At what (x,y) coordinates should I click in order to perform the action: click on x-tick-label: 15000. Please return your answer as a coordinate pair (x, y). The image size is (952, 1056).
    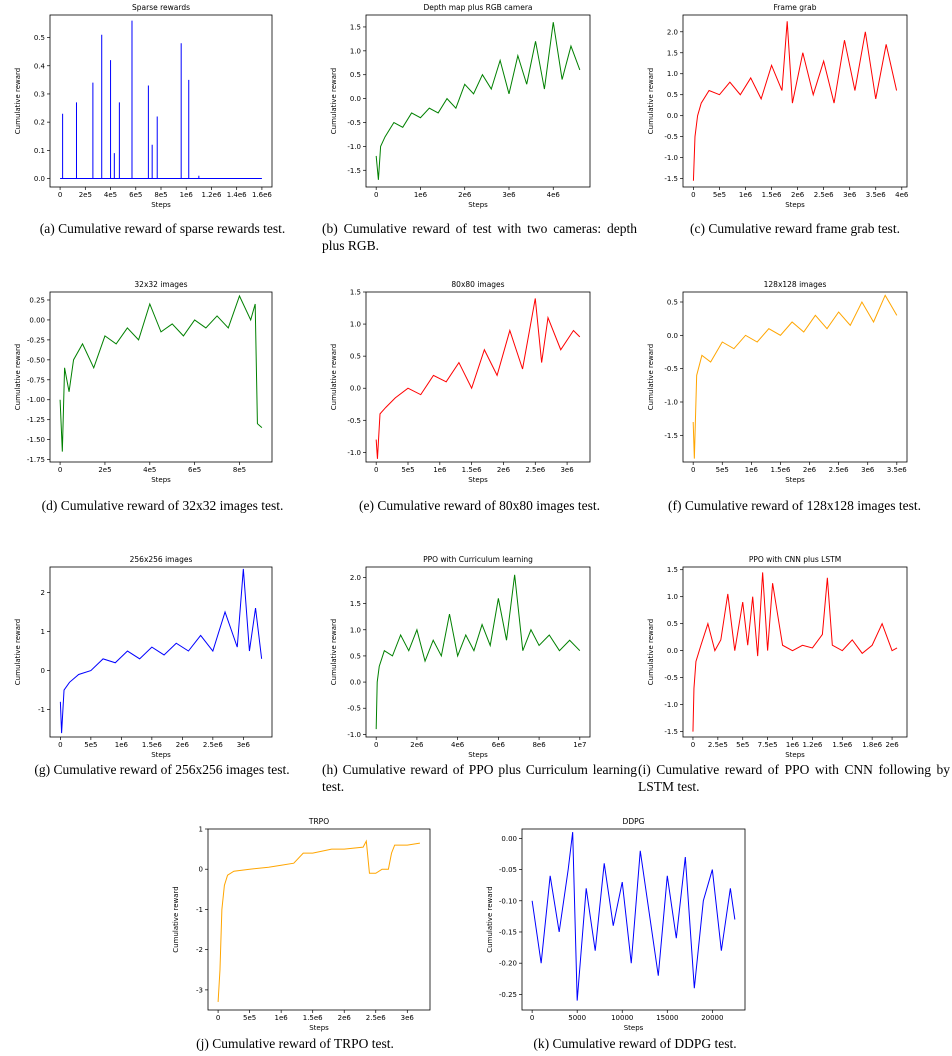
    Looking at the image, I should click on (667, 1018).